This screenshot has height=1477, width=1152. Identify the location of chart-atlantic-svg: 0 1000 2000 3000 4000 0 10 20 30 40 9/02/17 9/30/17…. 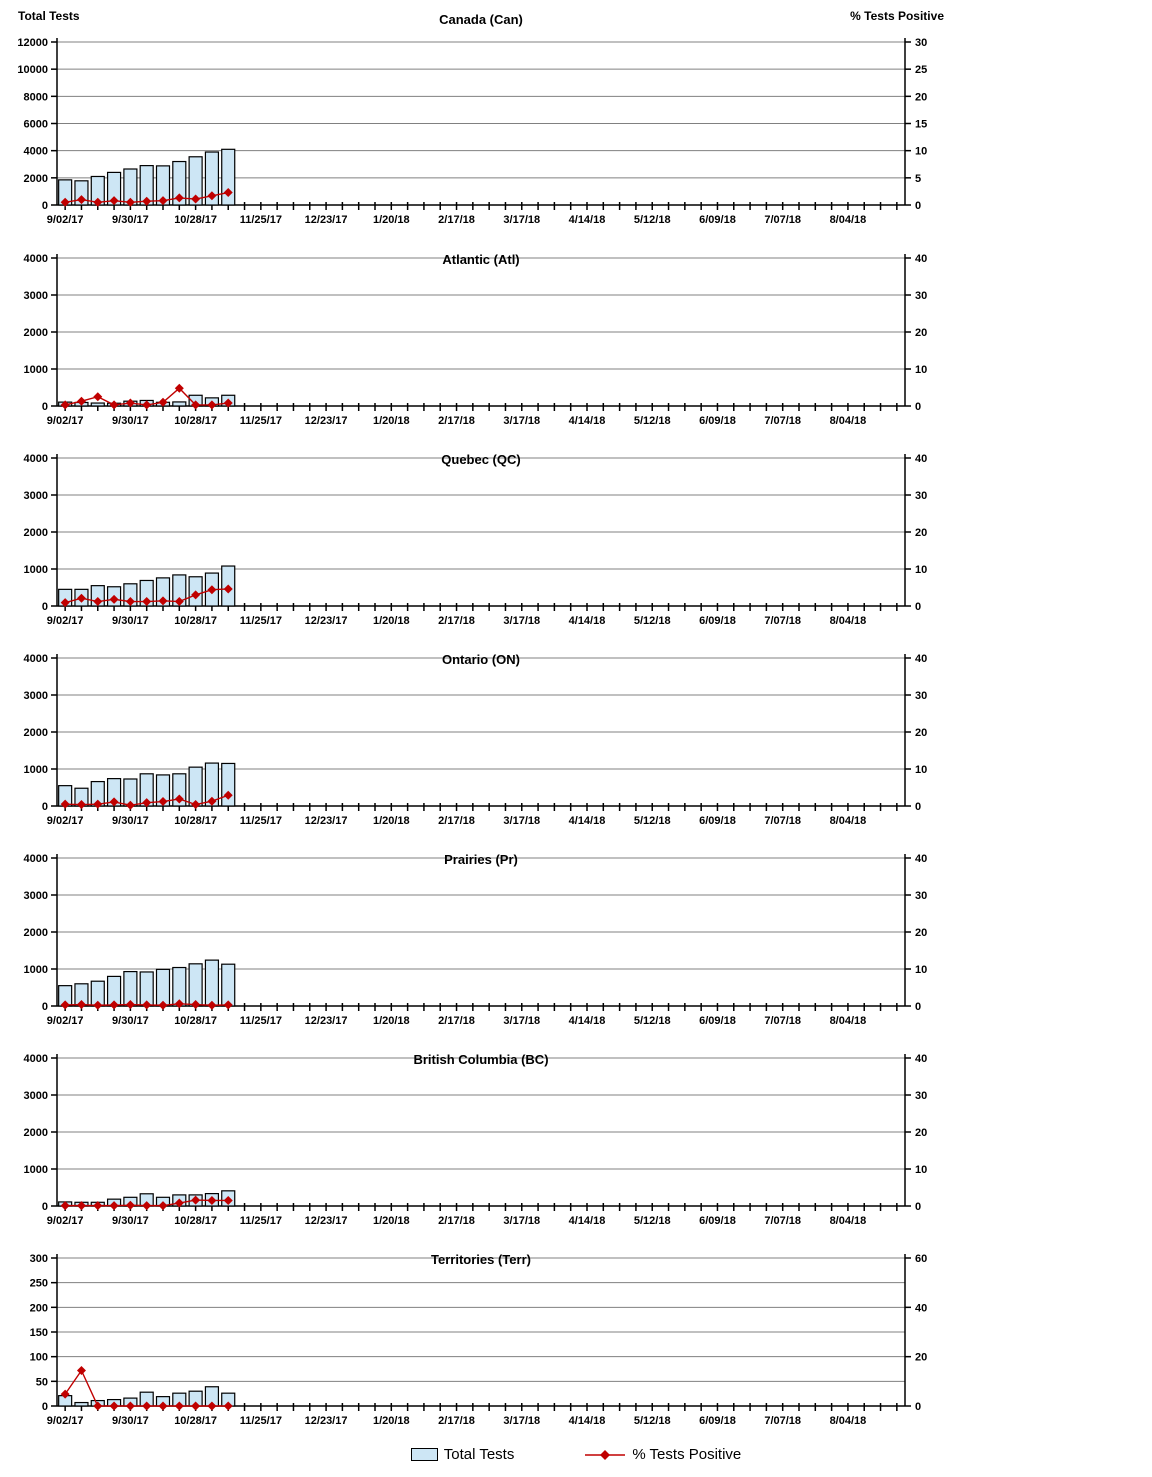
(476, 339).